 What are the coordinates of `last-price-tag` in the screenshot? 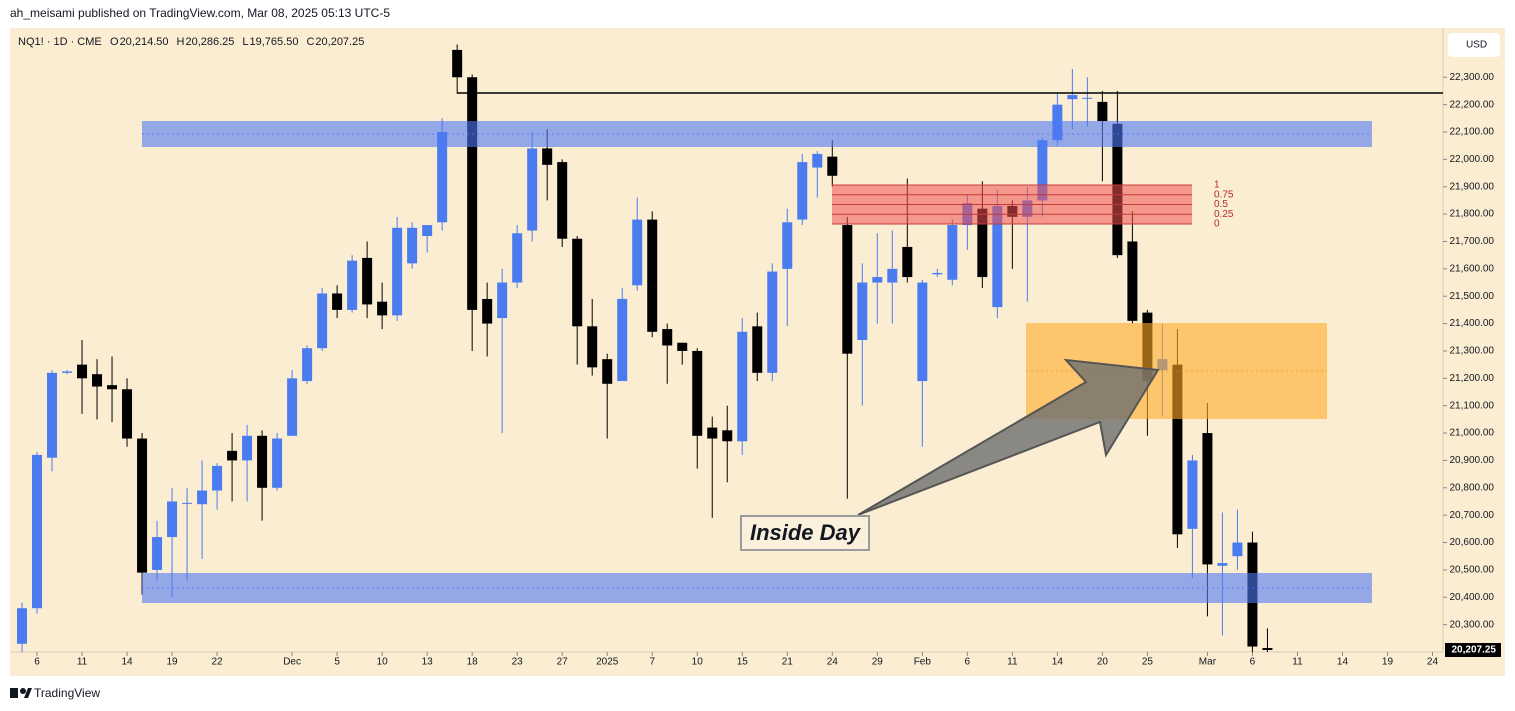 It's located at (1473, 650).